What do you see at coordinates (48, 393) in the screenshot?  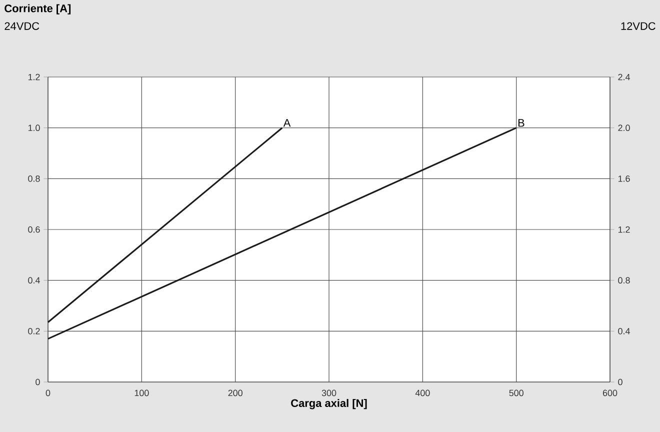 I see `x-tick-label: 0` at bounding box center [48, 393].